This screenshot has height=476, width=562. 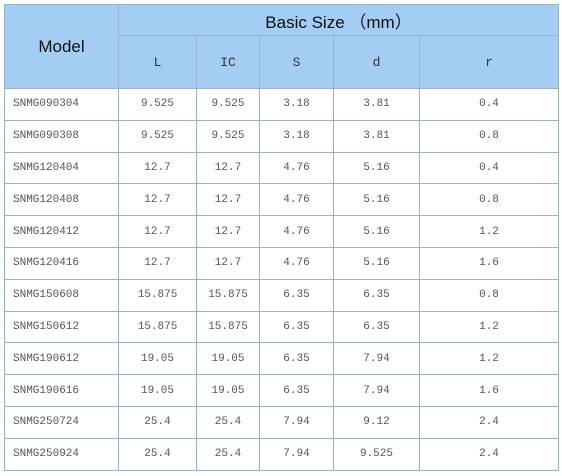 I want to click on model-cell: SNMG190612, so click(x=61, y=359).